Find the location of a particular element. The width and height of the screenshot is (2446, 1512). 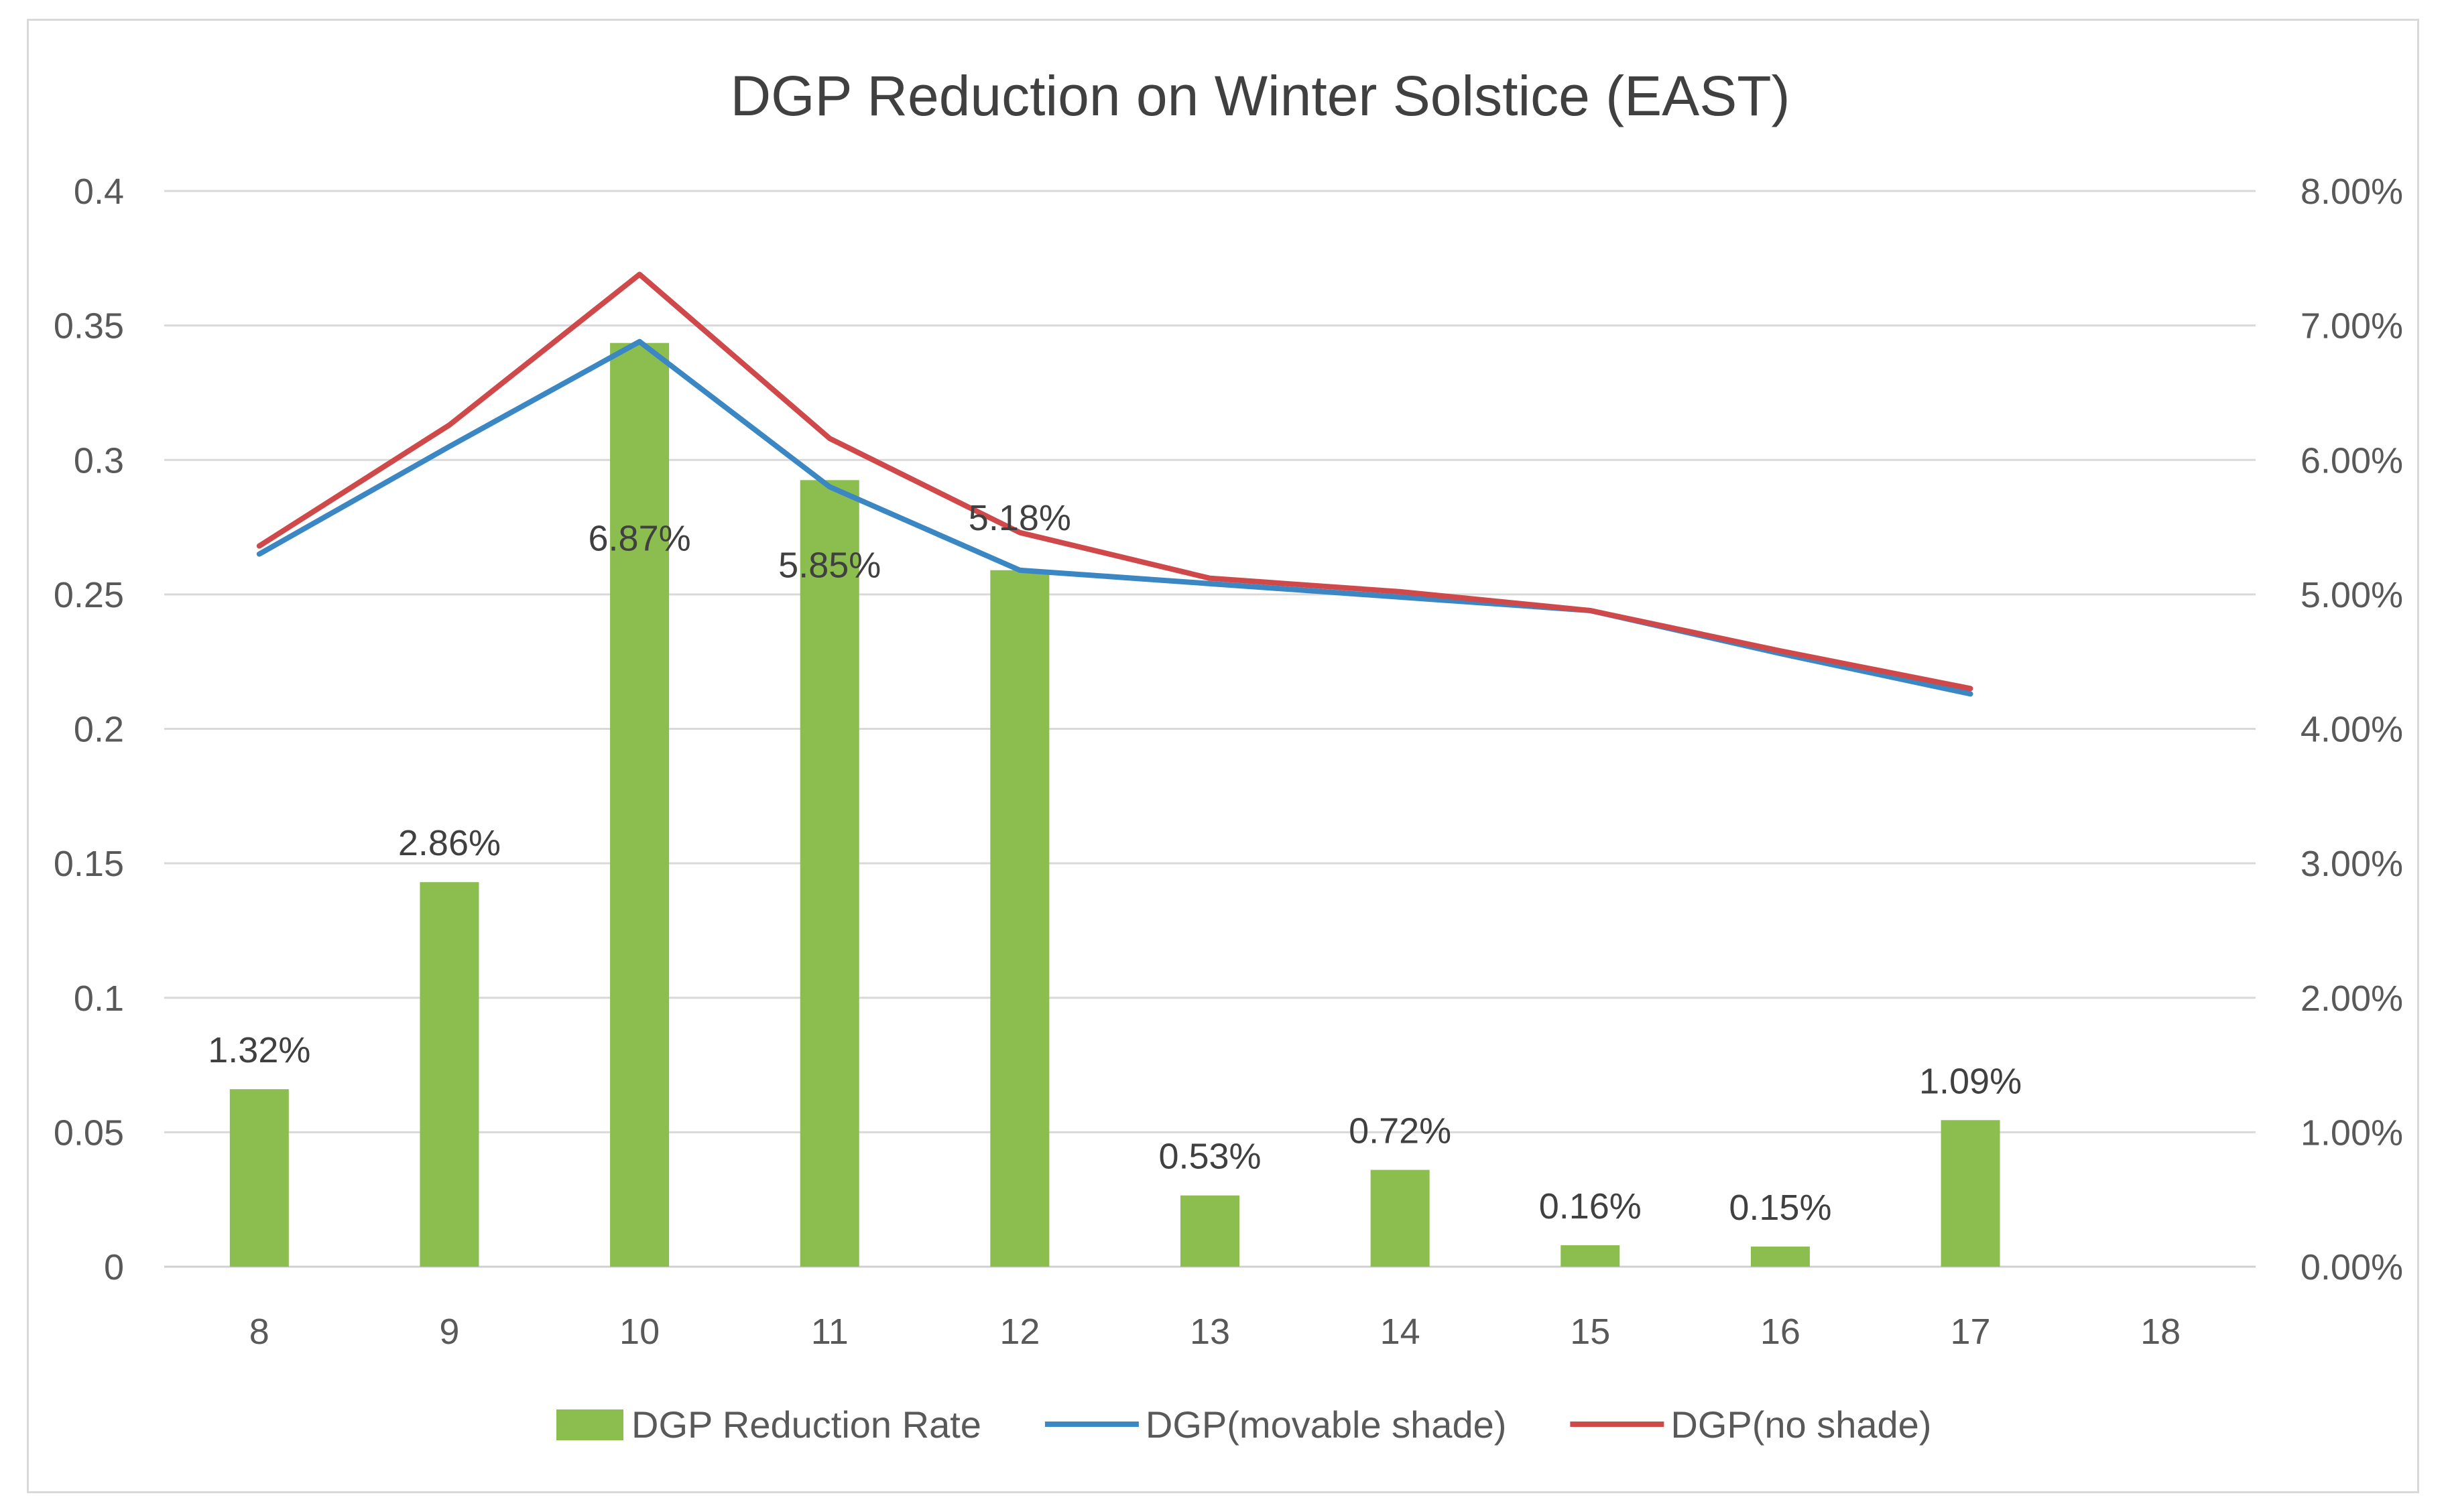

bar-data-label: 5.18% is located at coordinates (1020, 518).